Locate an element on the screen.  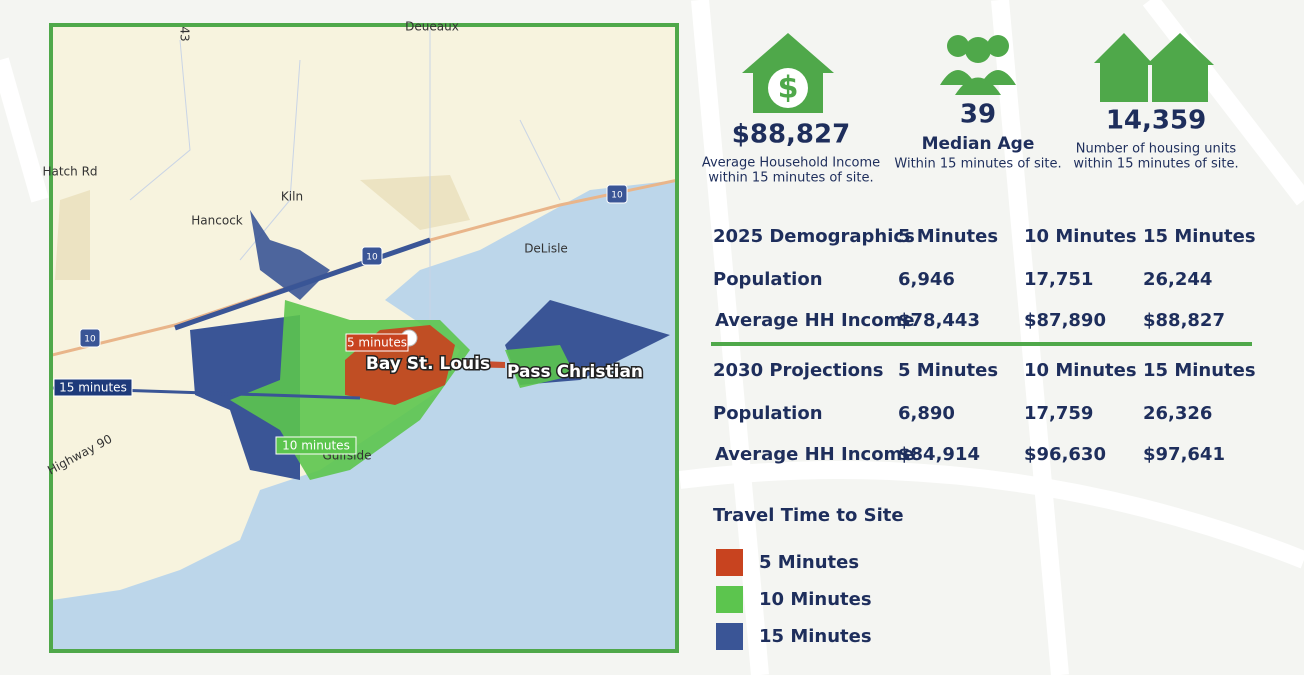
icons is located at coordinates (978, 73).